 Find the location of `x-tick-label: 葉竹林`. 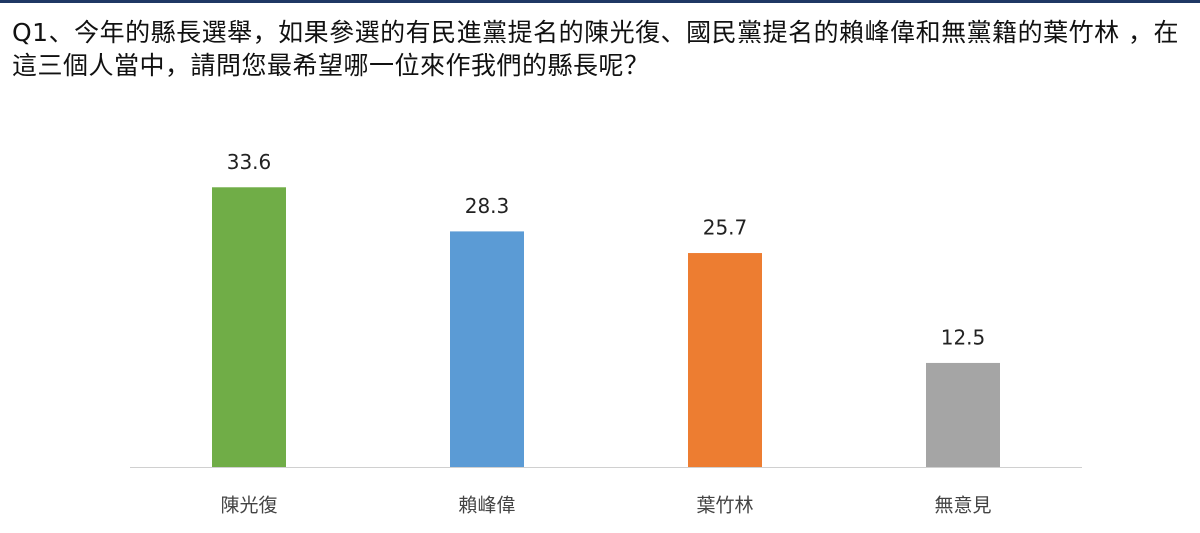

x-tick-label: 葉竹林 is located at coordinates (724, 506).